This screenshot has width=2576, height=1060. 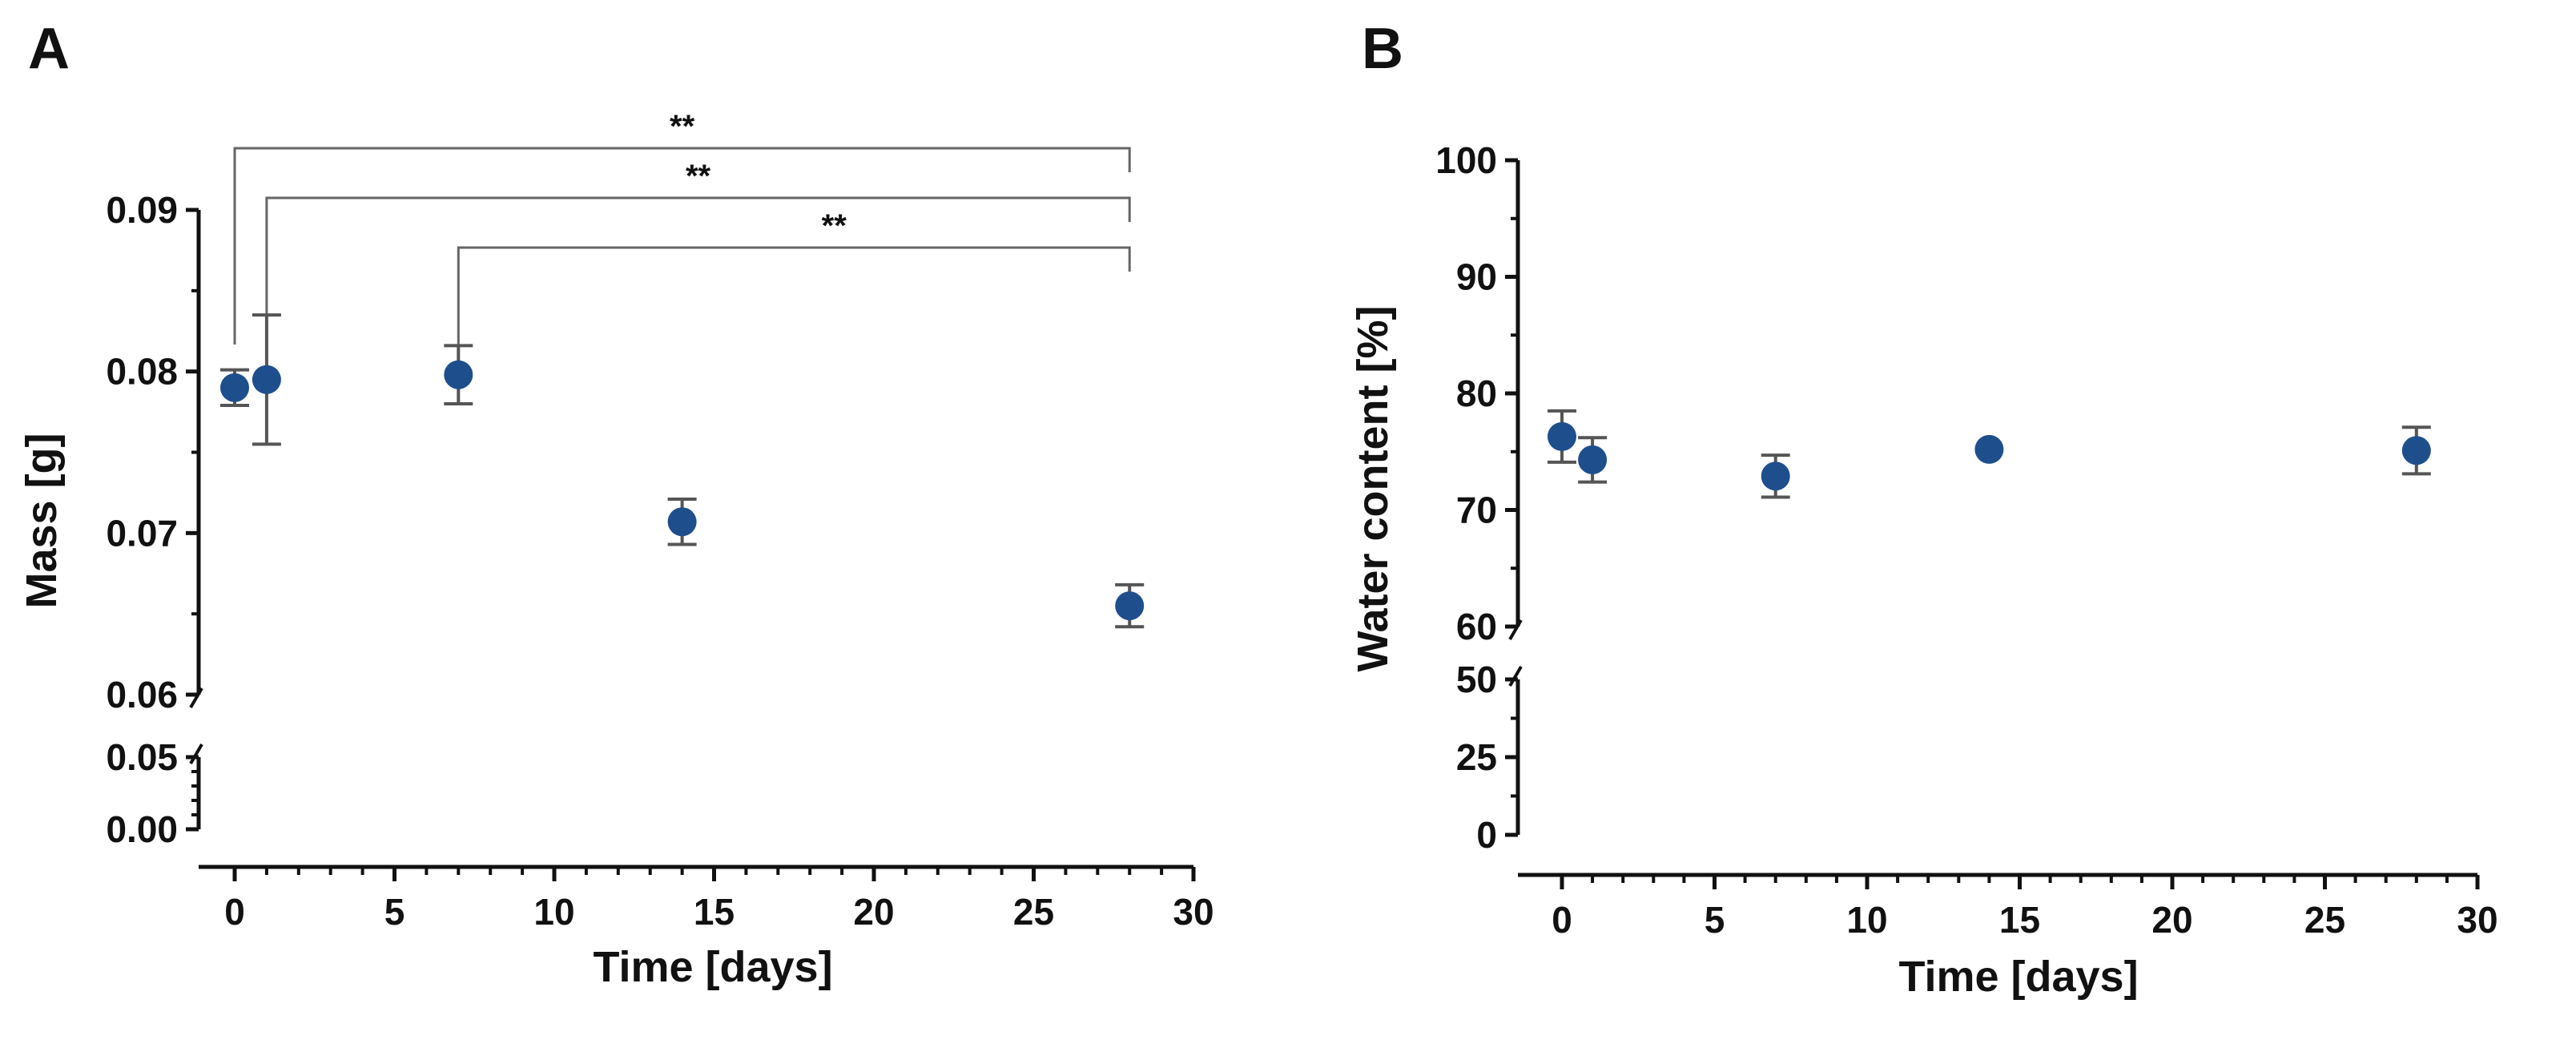 I want to click on y-tick-label: 70, so click(x=1476, y=510).